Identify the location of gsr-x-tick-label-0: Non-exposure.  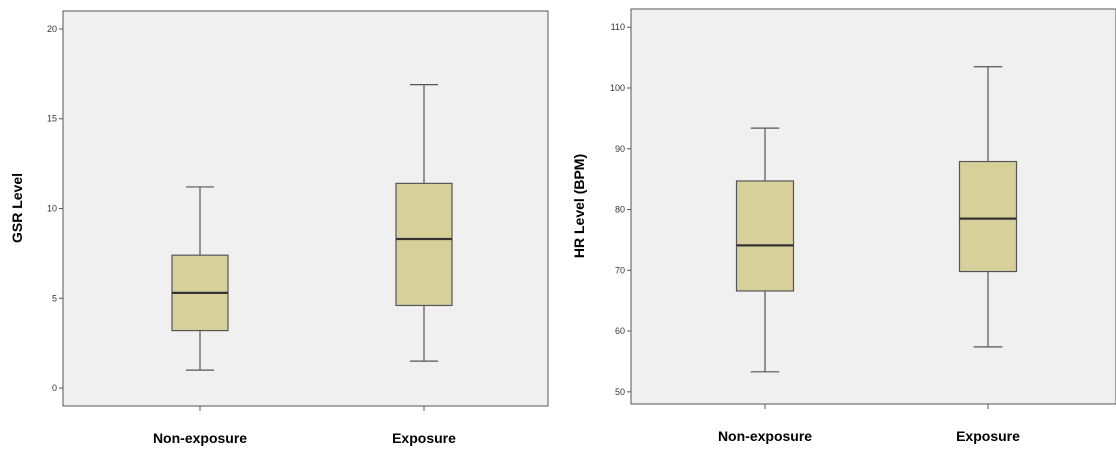
(200, 438).